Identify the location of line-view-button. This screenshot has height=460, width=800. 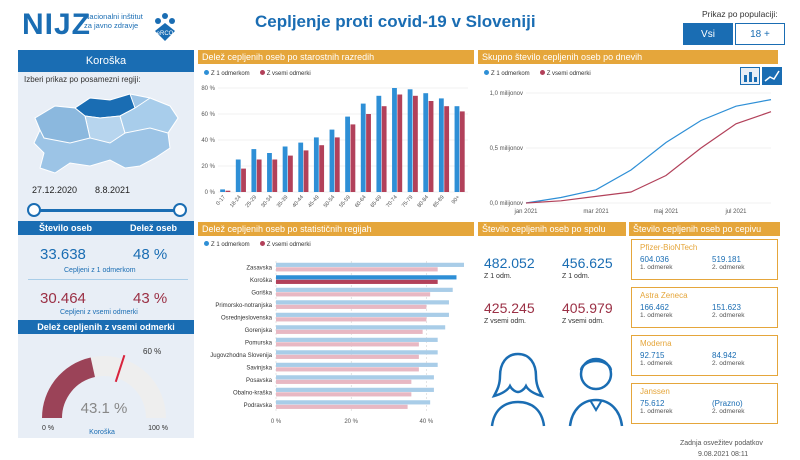
(772, 76).